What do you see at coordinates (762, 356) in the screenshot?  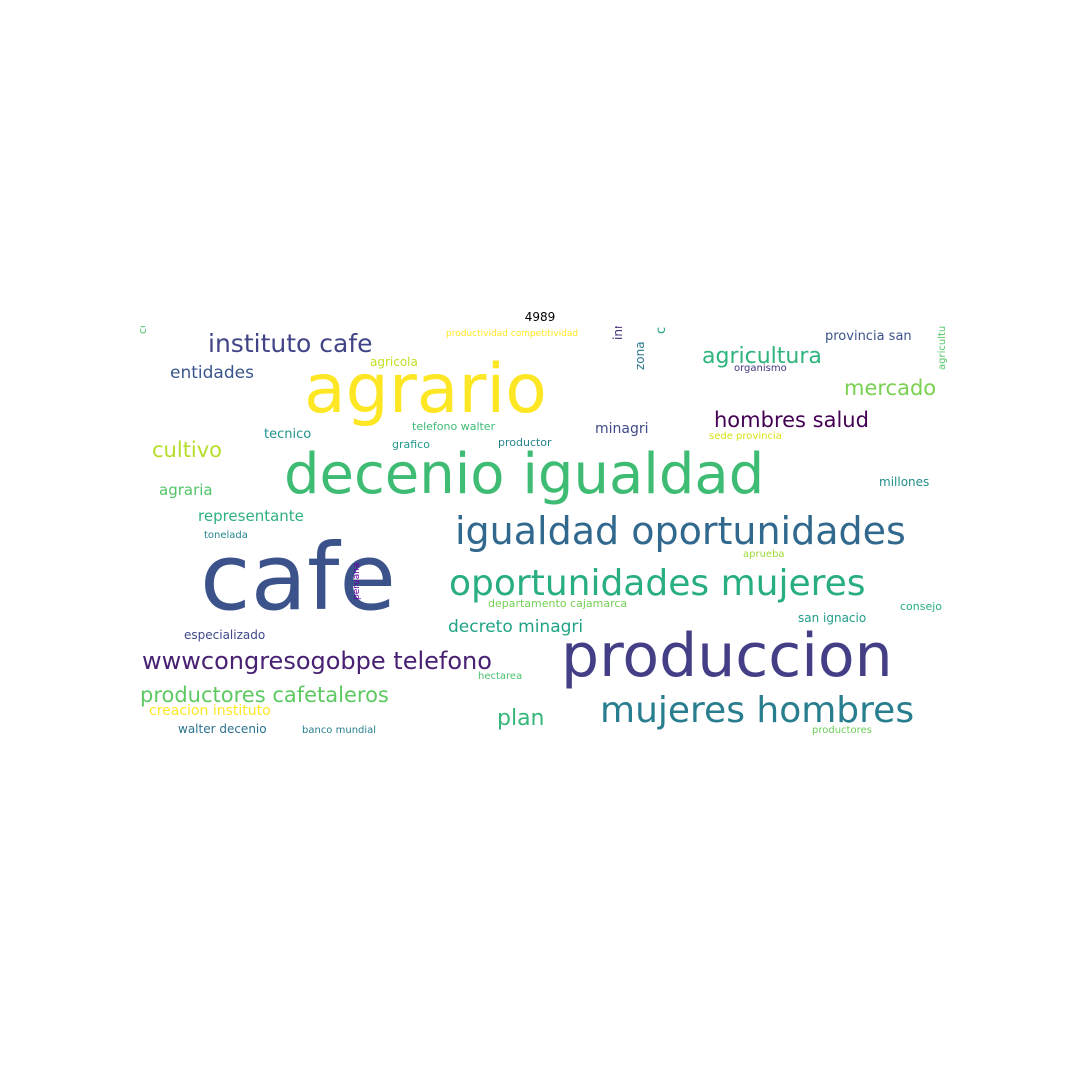 I see `word-agricultura: agricultura` at bounding box center [762, 356].